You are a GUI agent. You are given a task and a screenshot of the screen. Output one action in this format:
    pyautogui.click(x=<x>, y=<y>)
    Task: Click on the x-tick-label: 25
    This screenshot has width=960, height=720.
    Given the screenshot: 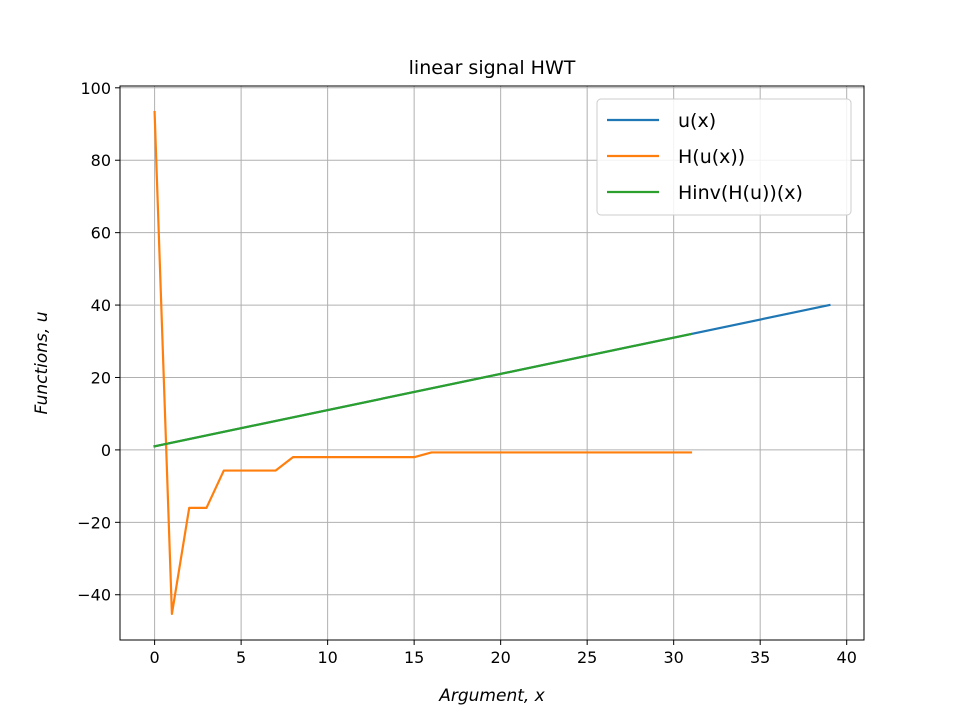 What is the action you would take?
    pyautogui.click(x=587, y=657)
    